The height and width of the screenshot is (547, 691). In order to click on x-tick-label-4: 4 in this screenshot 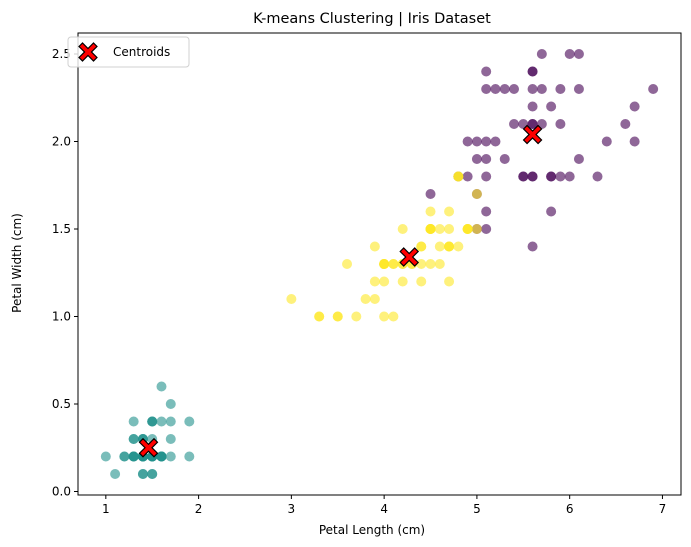, I will do `click(384, 509)`.